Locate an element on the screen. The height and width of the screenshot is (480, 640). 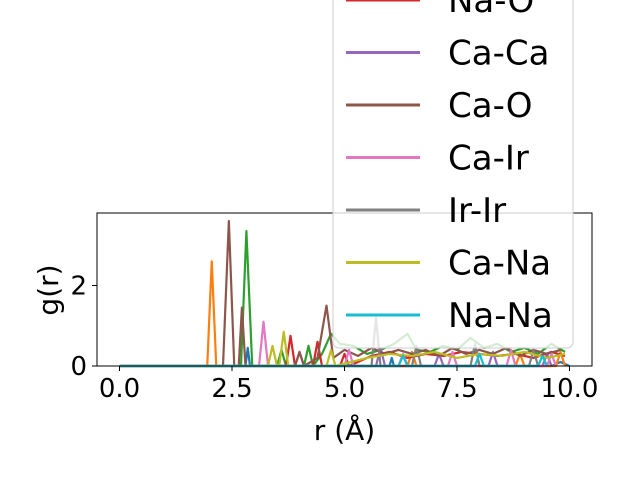
legend-label: Na-Na is located at coordinates (500, 316).